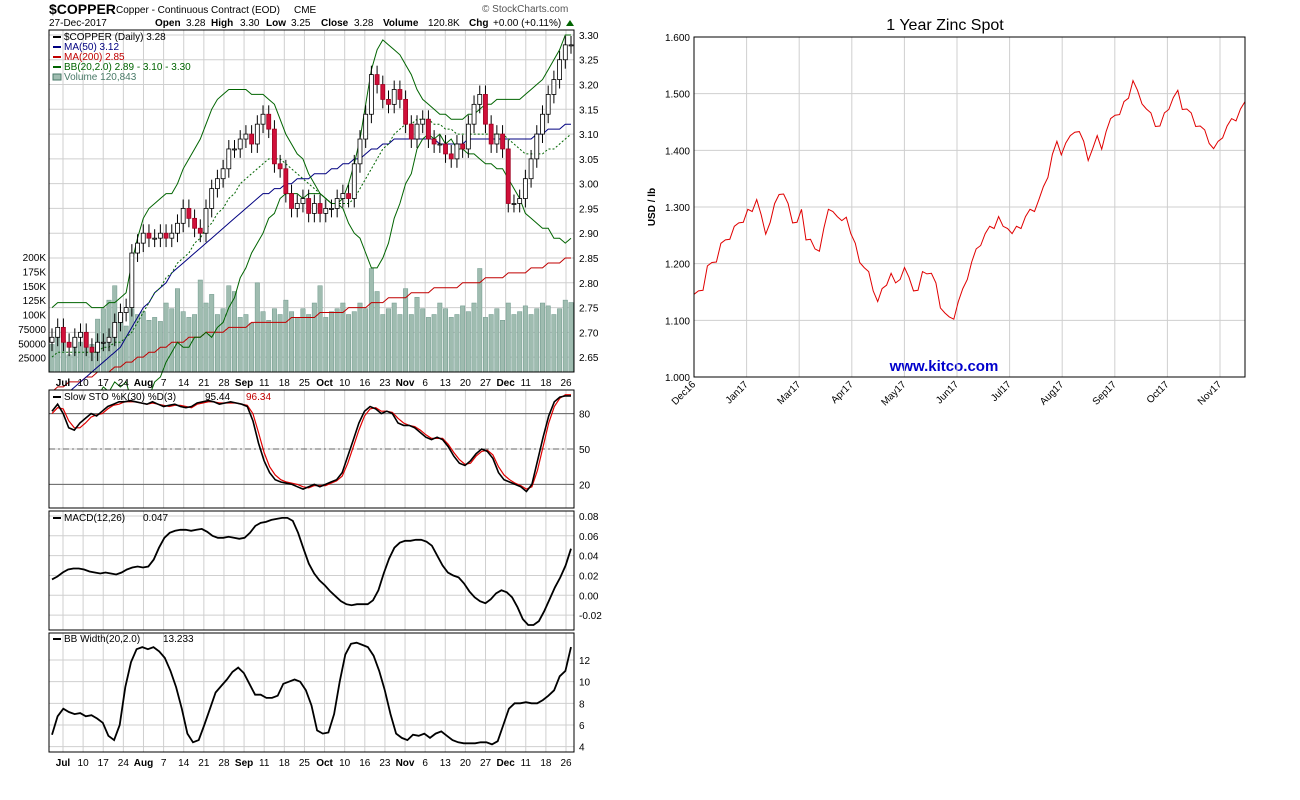 This screenshot has height=800, width=1300. I want to click on panel-tick-label: 0.06, so click(589, 537).